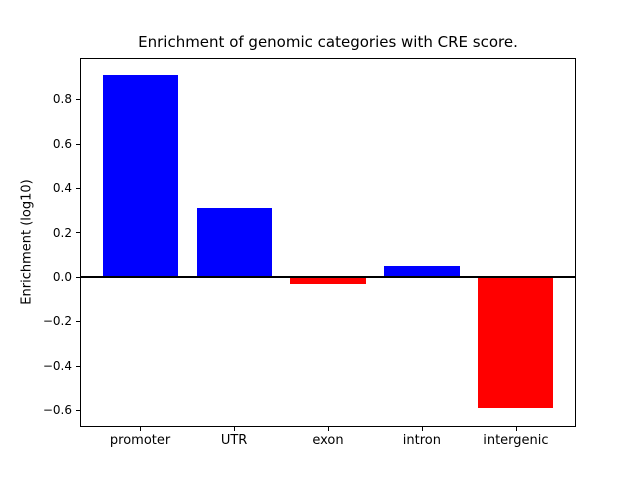  Describe the element at coordinates (62, 232) in the screenshot. I see `y-tick-label-0.2: 0.2` at that location.